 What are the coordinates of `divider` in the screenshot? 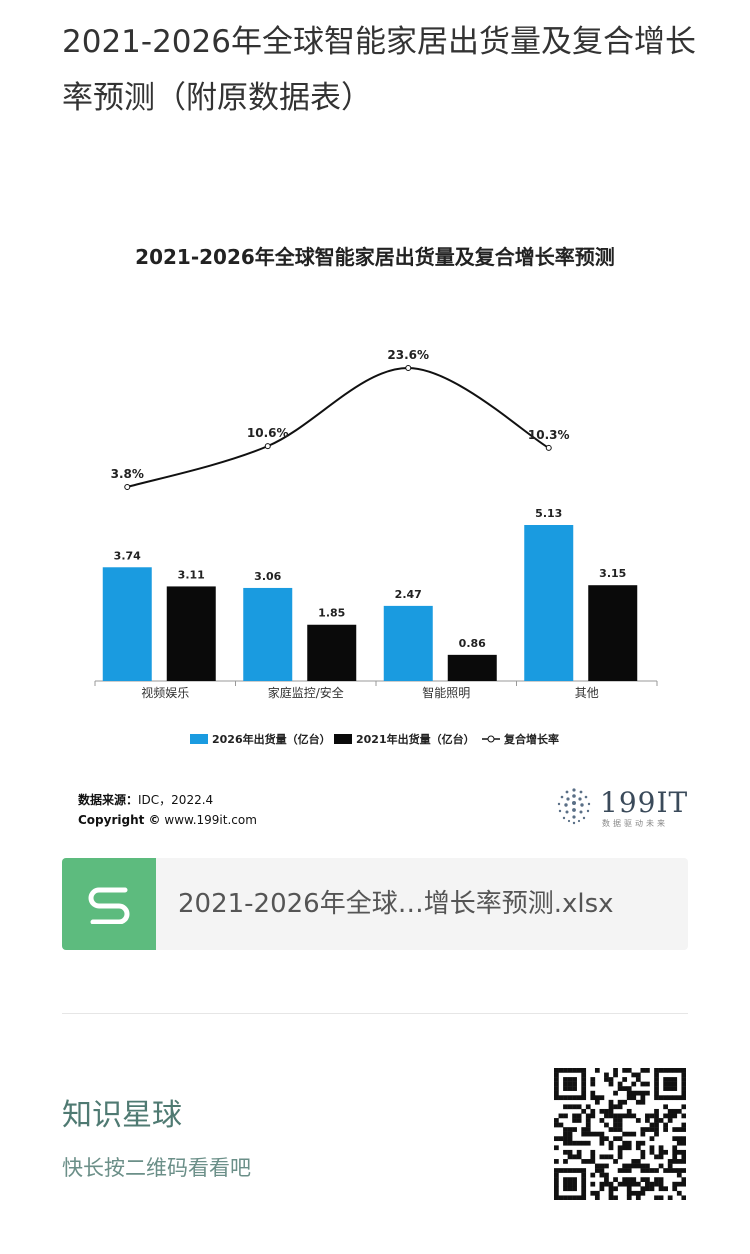 It's located at (375, 1013).